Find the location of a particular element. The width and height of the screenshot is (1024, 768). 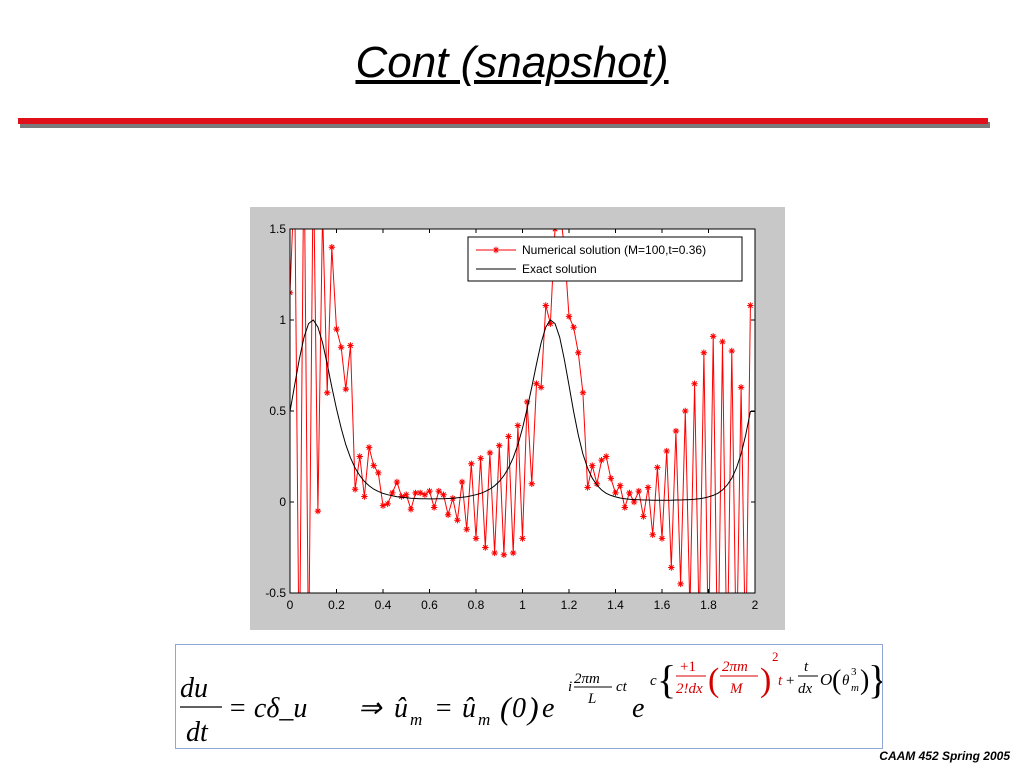

eq-uhat-2: û is located at coordinates (469, 708).